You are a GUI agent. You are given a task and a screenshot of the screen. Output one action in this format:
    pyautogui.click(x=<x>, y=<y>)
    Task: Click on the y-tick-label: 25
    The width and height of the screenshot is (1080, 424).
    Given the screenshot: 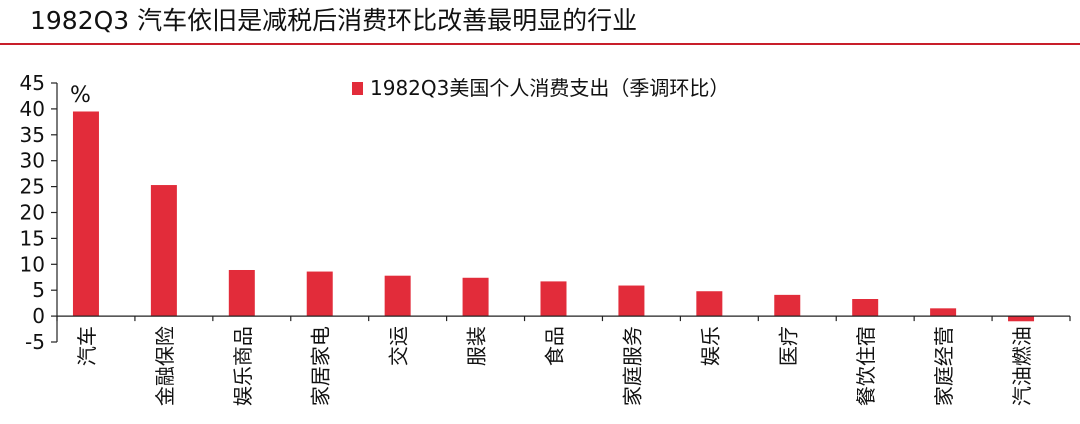 What is the action you would take?
    pyautogui.click(x=32, y=187)
    